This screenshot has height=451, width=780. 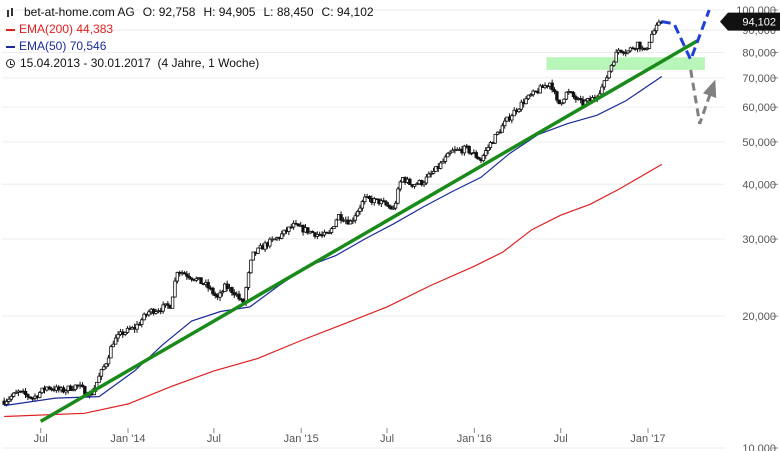 What do you see at coordinates (229, 12) in the screenshot?
I see `high-value: H: 94,905` at bounding box center [229, 12].